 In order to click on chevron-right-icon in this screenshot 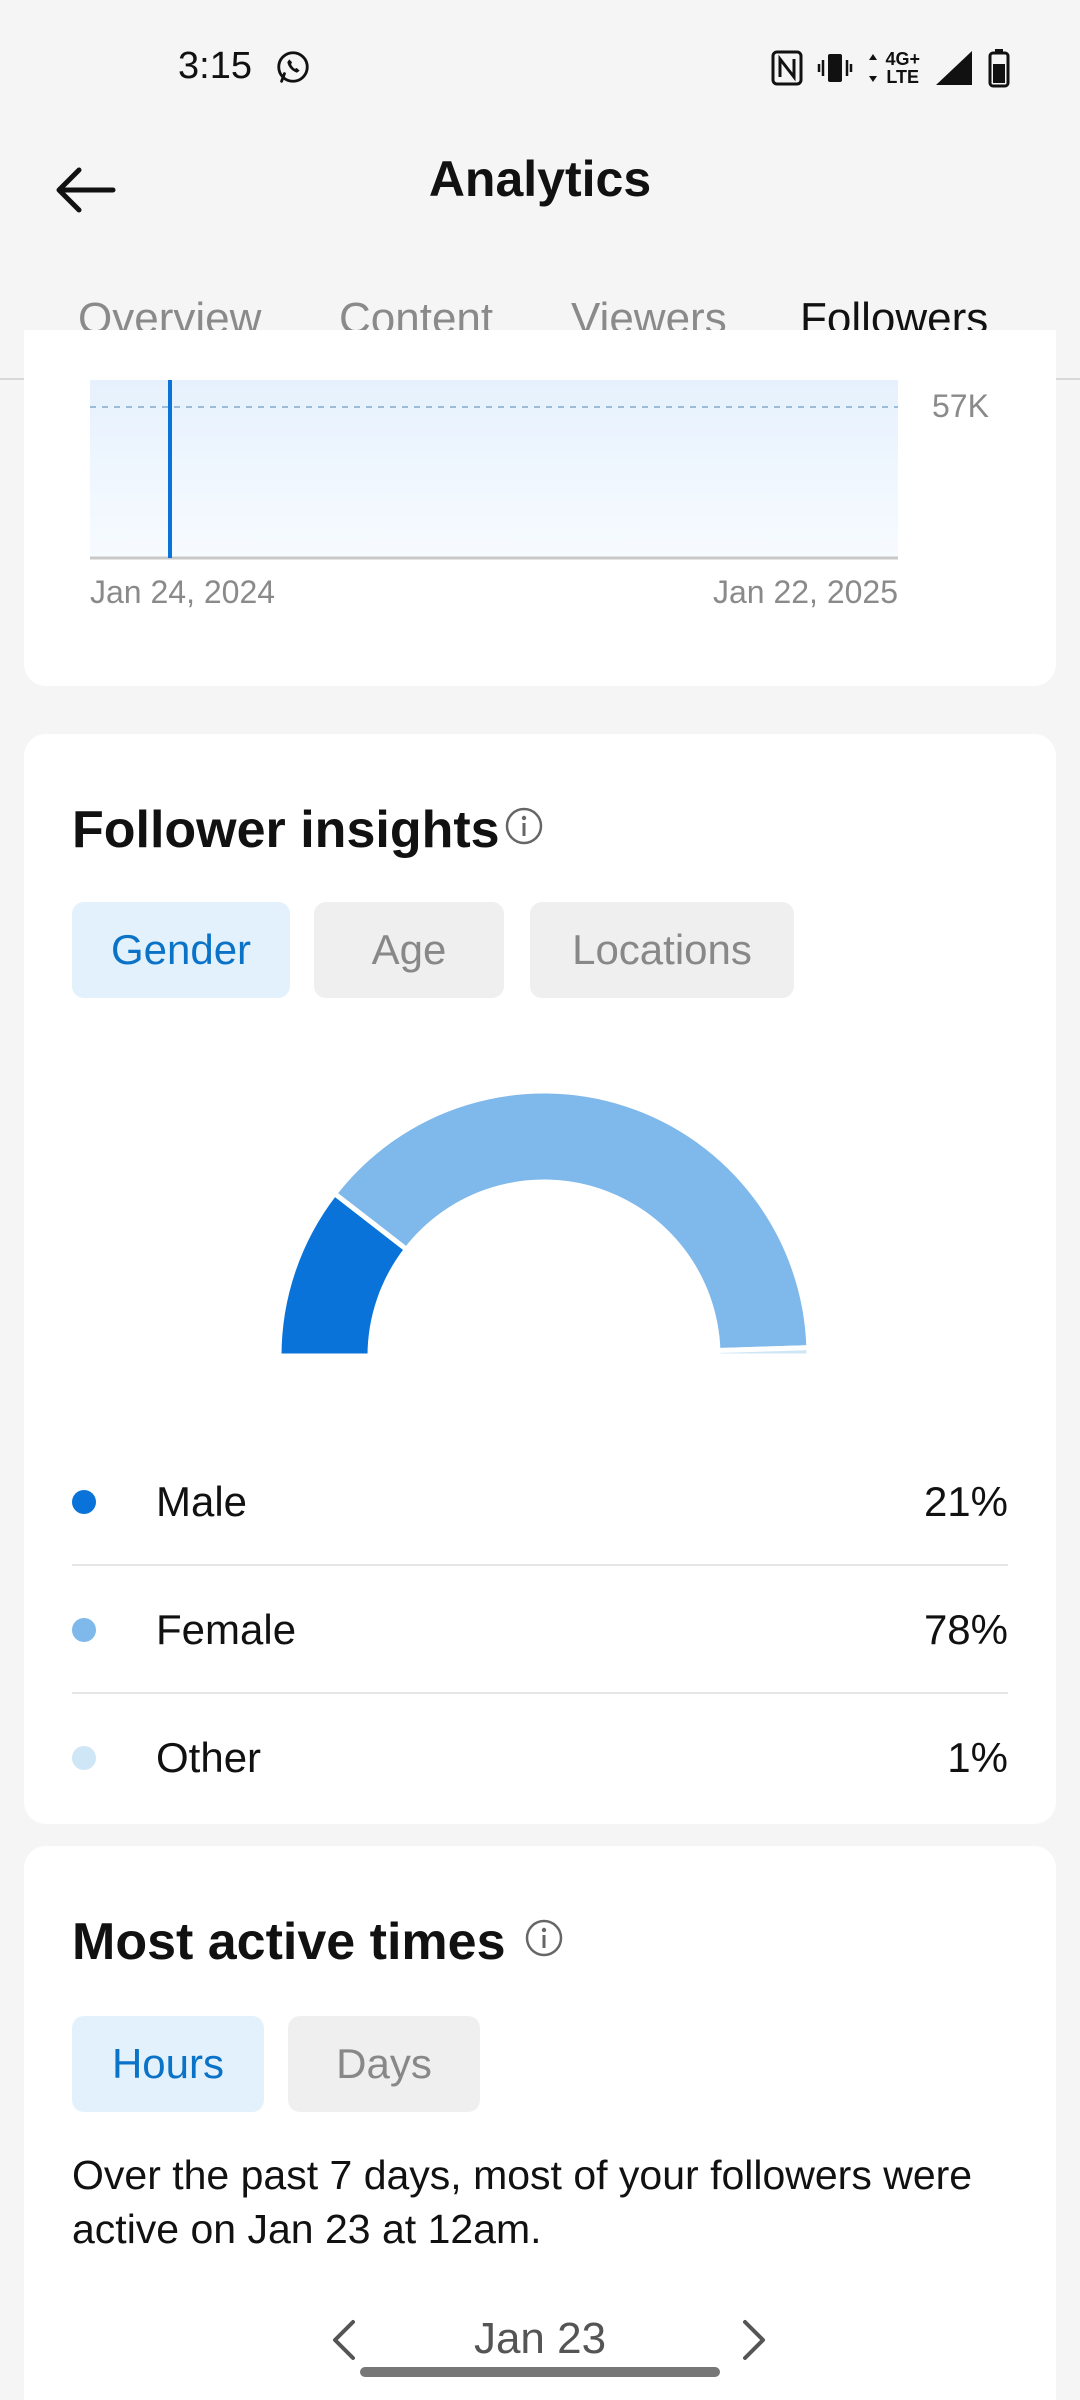, I will do `click(754, 2340)`.